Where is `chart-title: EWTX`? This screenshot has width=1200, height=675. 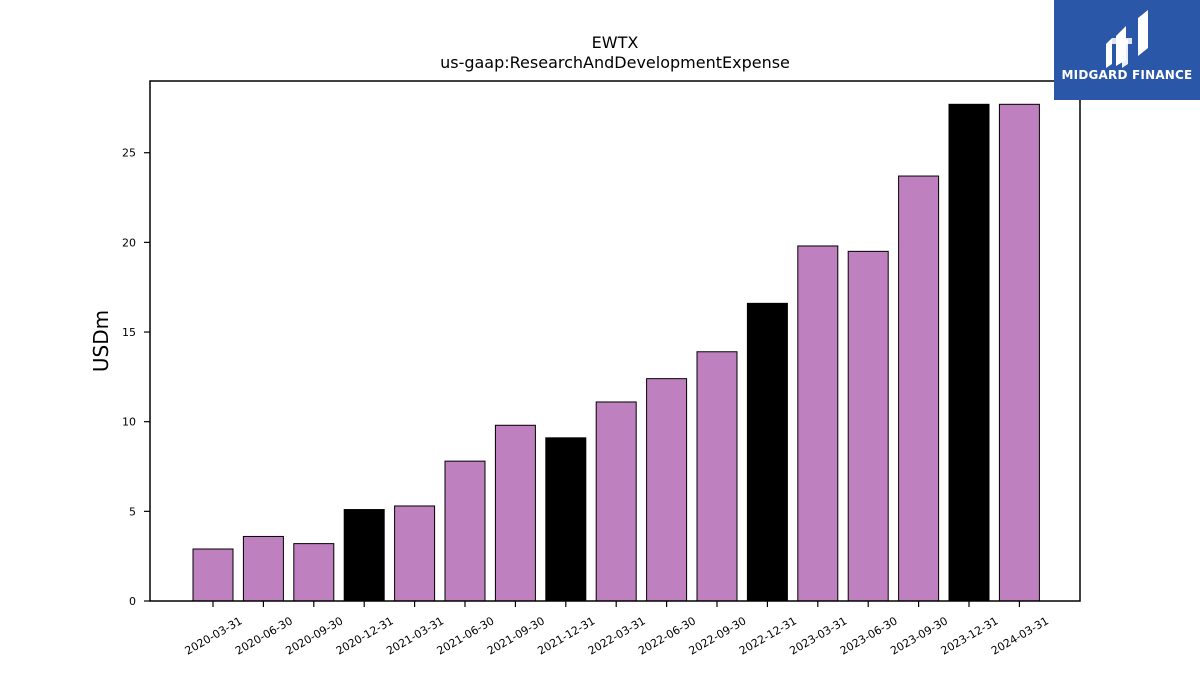 chart-title: EWTX is located at coordinates (615, 42).